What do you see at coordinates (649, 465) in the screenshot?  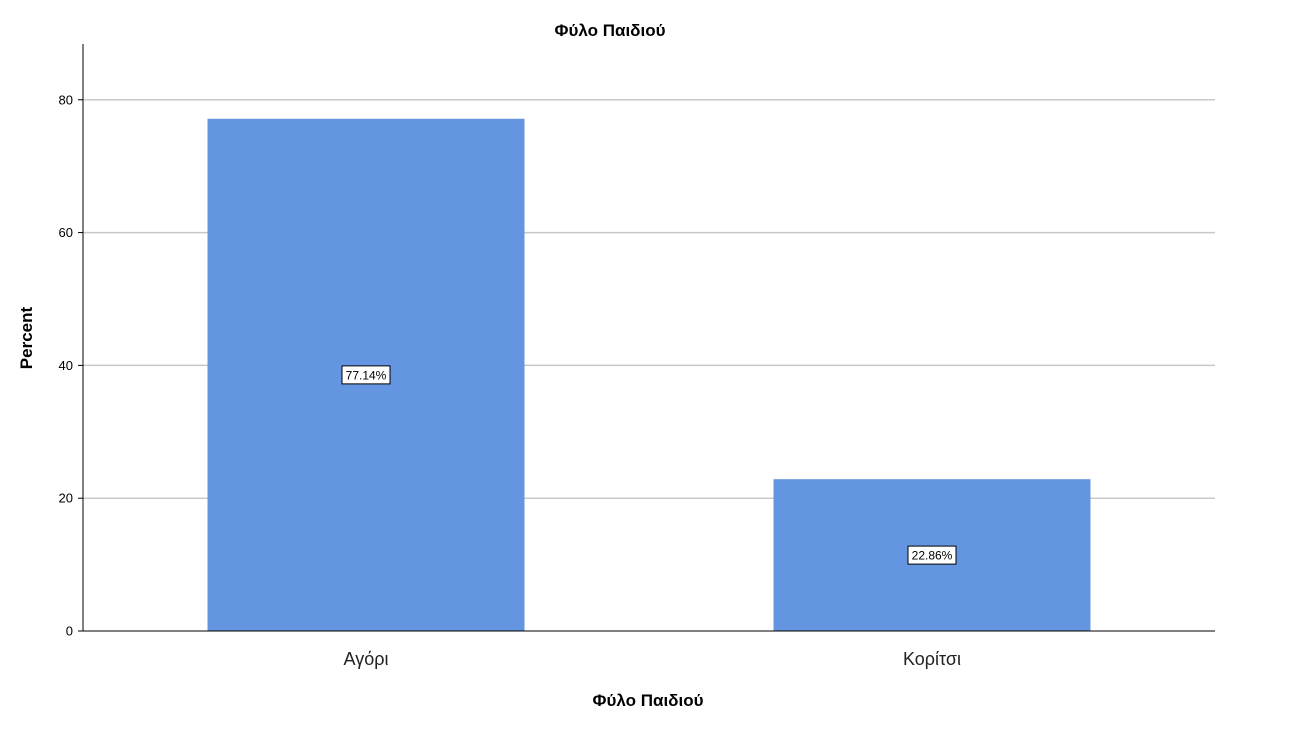 I see `data-labels: 77.14% 22.86%` at bounding box center [649, 465].